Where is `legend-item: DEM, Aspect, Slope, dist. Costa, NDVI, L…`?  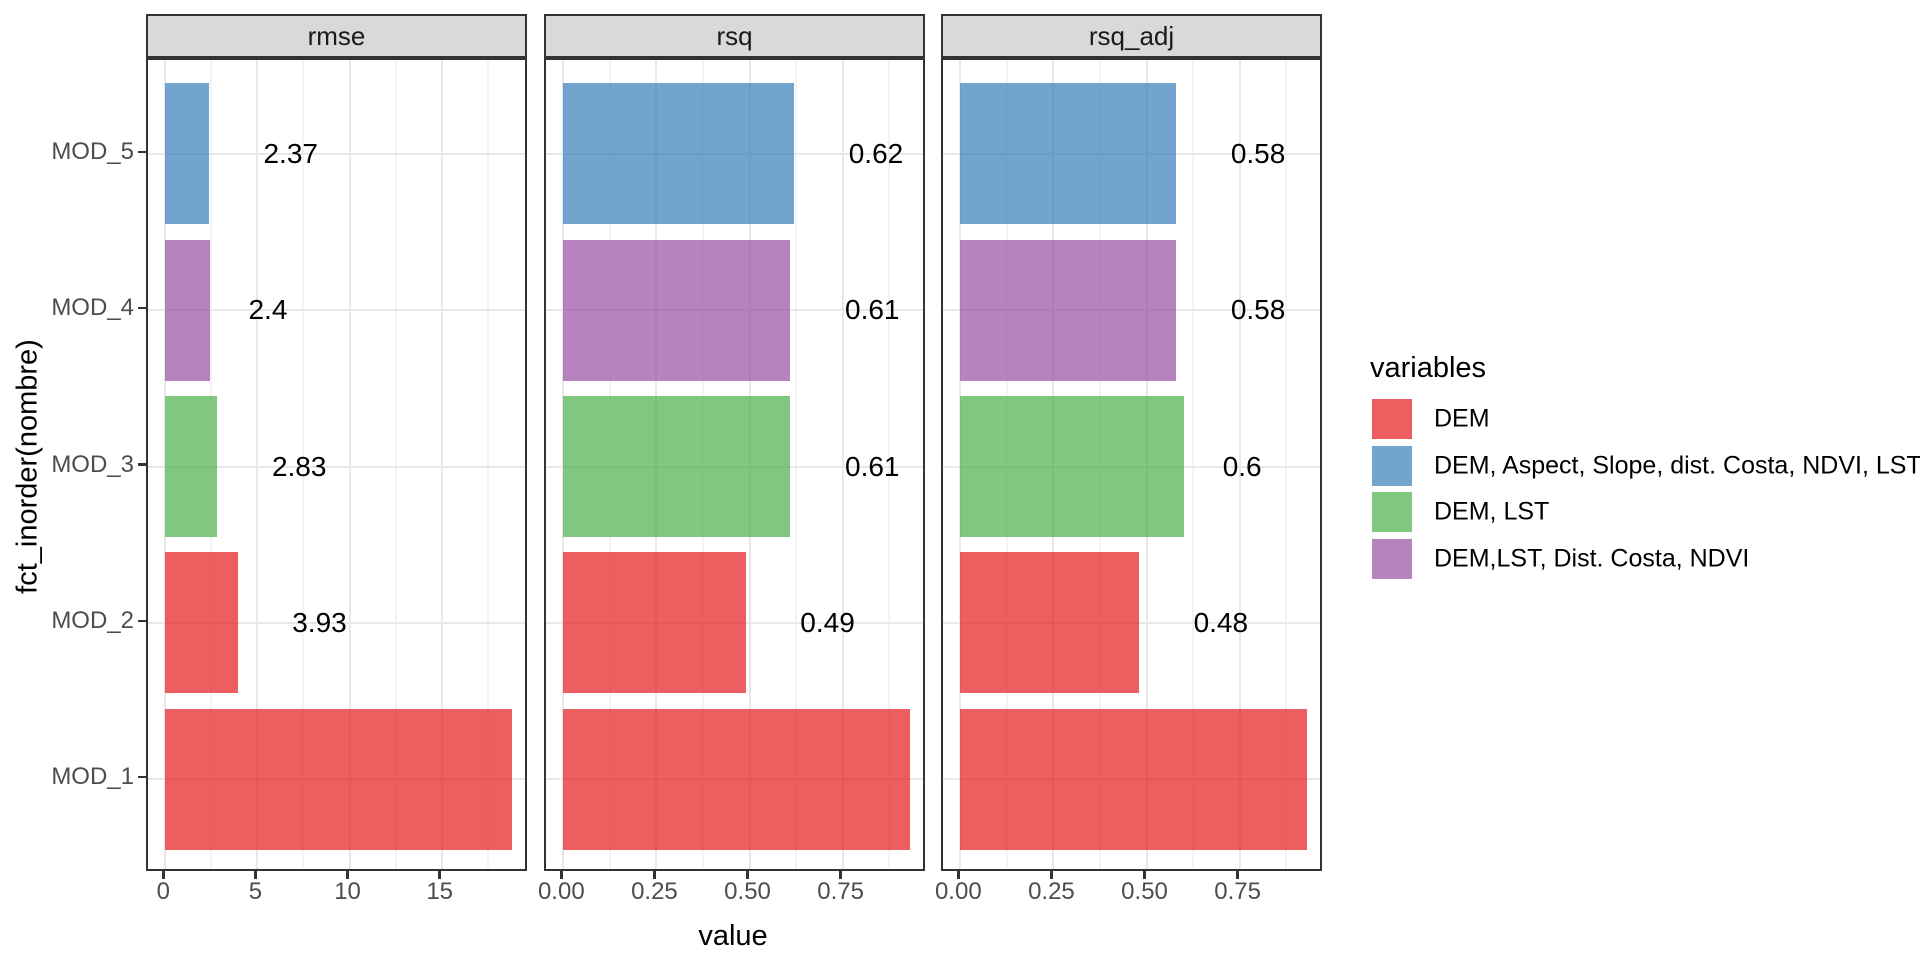 legend-item: DEM, Aspect, Slope, dist. Costa, NDVI, L… is located at coordinates (1646, 466).